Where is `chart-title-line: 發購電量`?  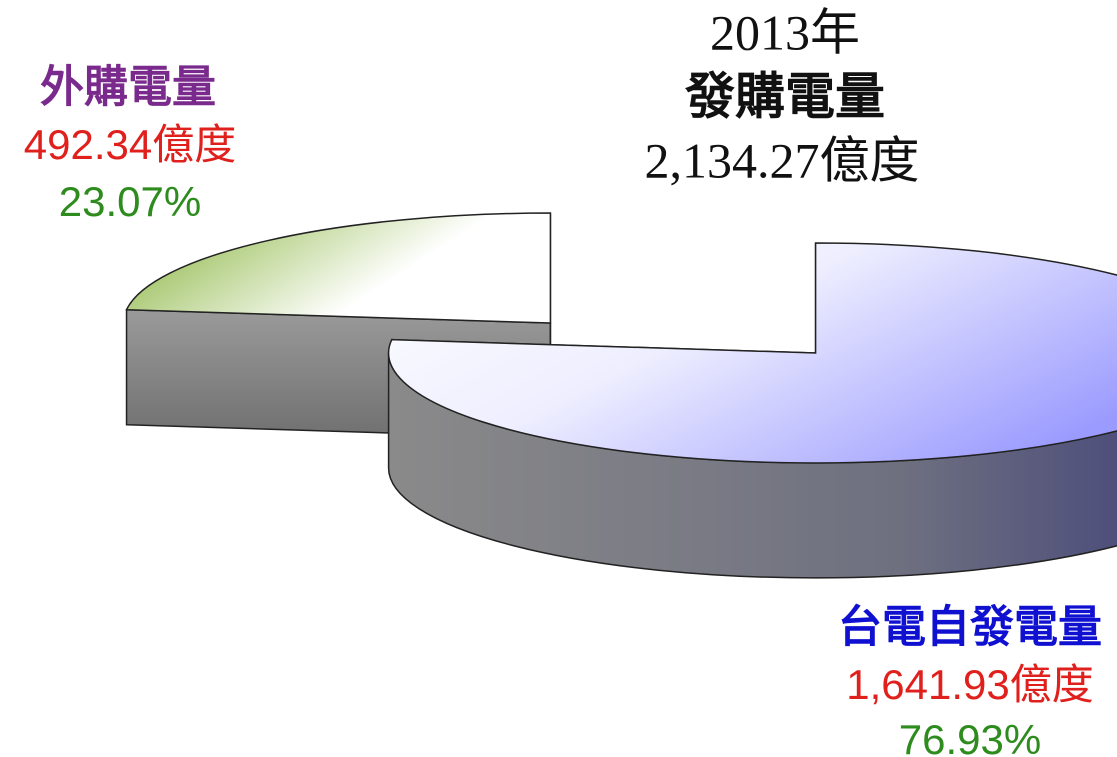 chart-title-line: 發購電量 is located at coordinates (784, 96).